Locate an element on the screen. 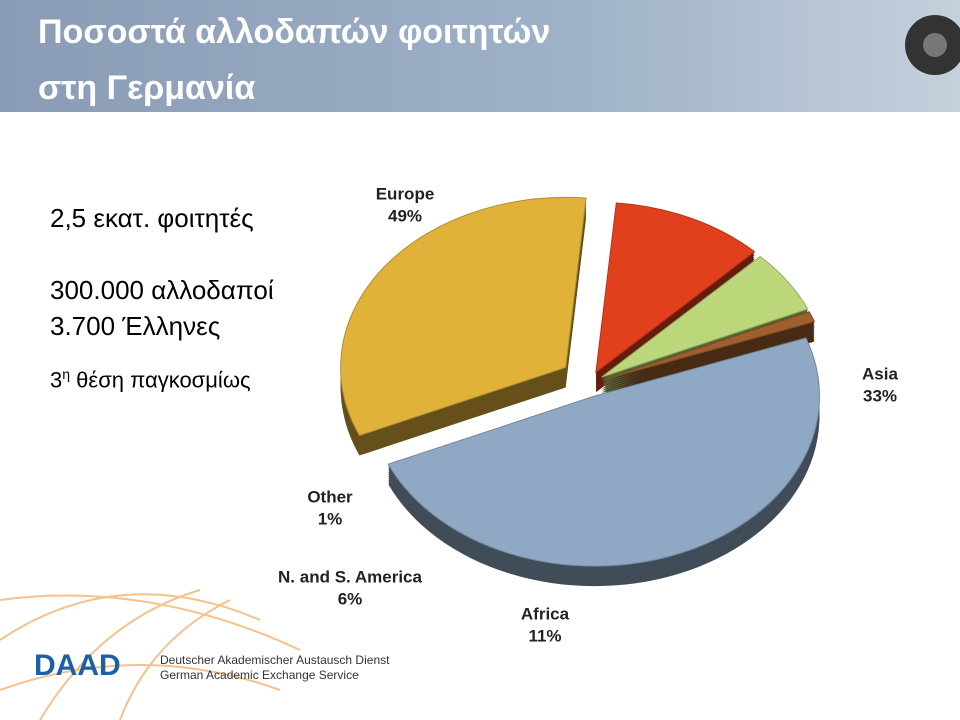 The height and width of the screenshot is (720, 960). flower-icon is located at coordinates (932, 45).